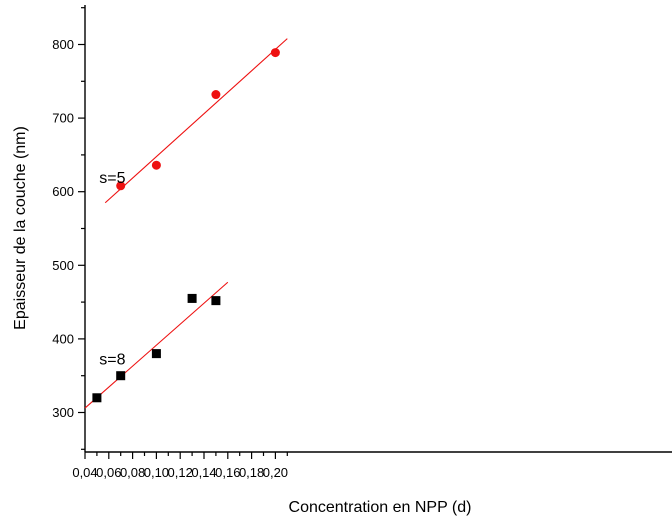  Describe the element at coordinates (380, 507) in the screenshot. I see `x-axis-title: Concentration en NPP (d)` at that location.